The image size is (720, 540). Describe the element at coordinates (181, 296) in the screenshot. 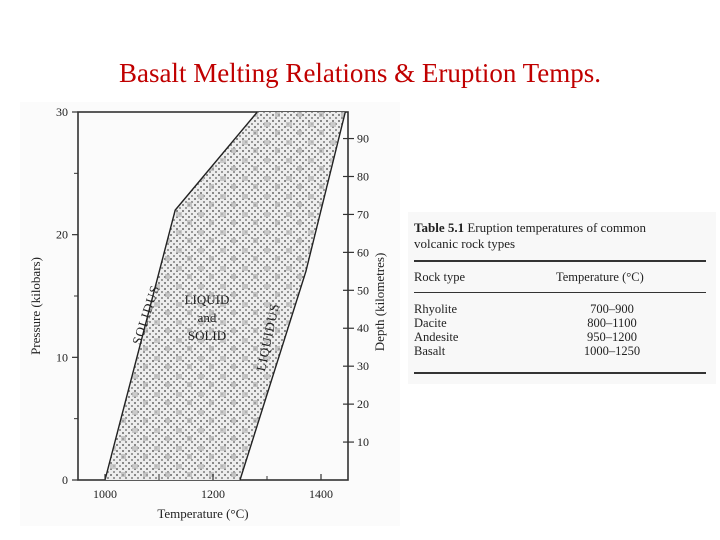

I see `solidus-curve` at that location.